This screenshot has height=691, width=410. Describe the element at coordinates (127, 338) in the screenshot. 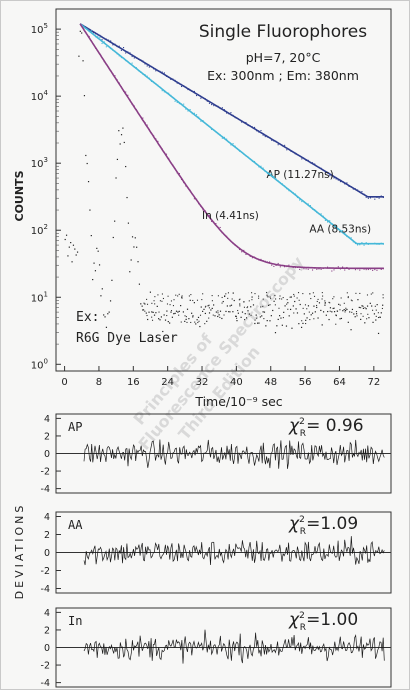

I see `laser-label: R6G Dye Laser` at that location.